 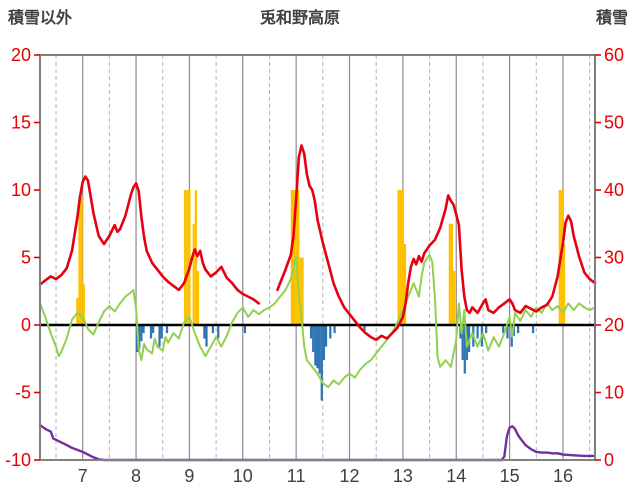 What do you see at coordinates (21, 123) in the screenshot?
I see `left-tick-label: 15` at bounding box center [21, 123].